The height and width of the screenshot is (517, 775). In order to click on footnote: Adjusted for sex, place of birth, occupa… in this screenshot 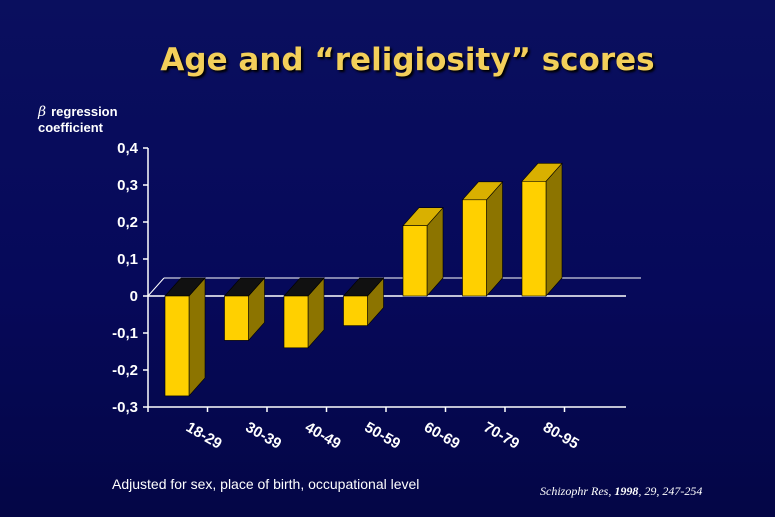, I will do `click(266, 484)`.